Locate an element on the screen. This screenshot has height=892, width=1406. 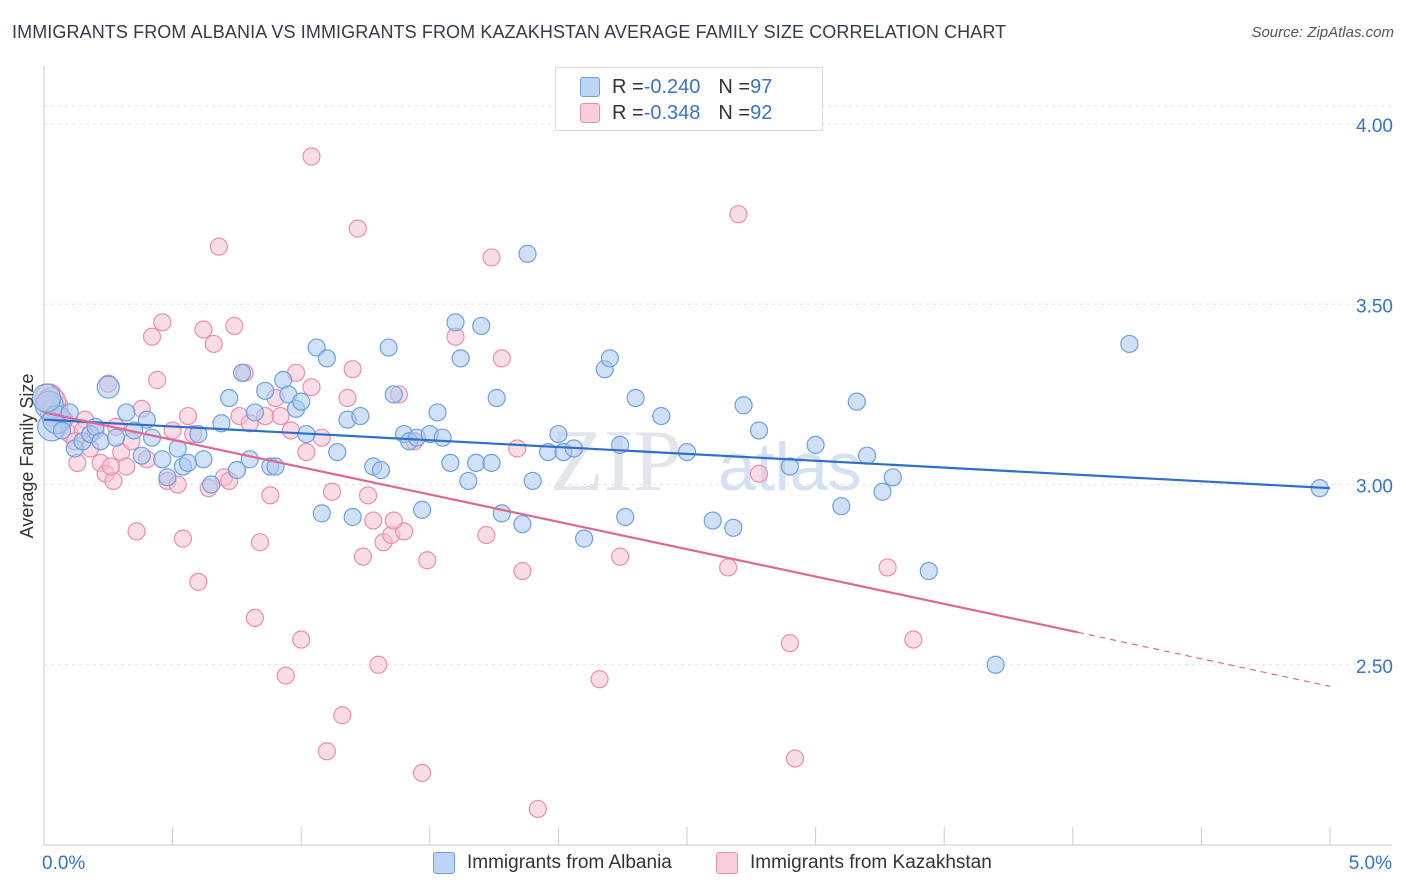
legend-r-value-kazakhstan: -0.348 is located at coordinates (672, 112).